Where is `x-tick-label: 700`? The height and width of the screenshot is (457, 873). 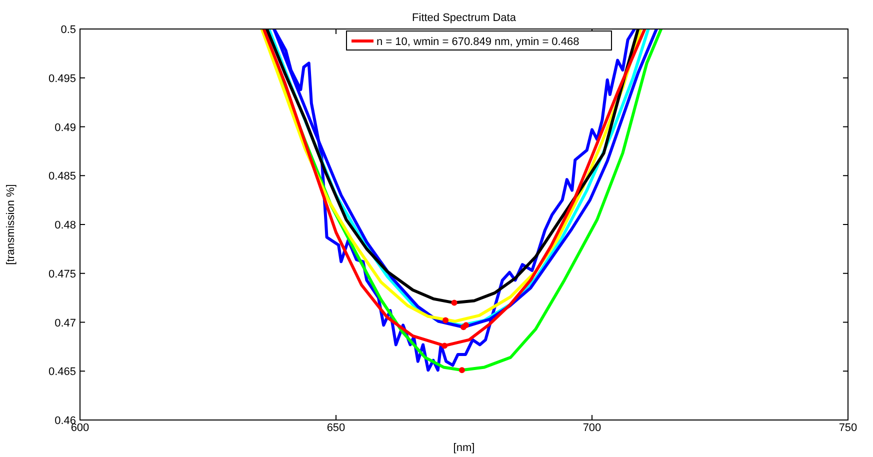
x-tick-label: 700 is located at coordinates (592, 428).